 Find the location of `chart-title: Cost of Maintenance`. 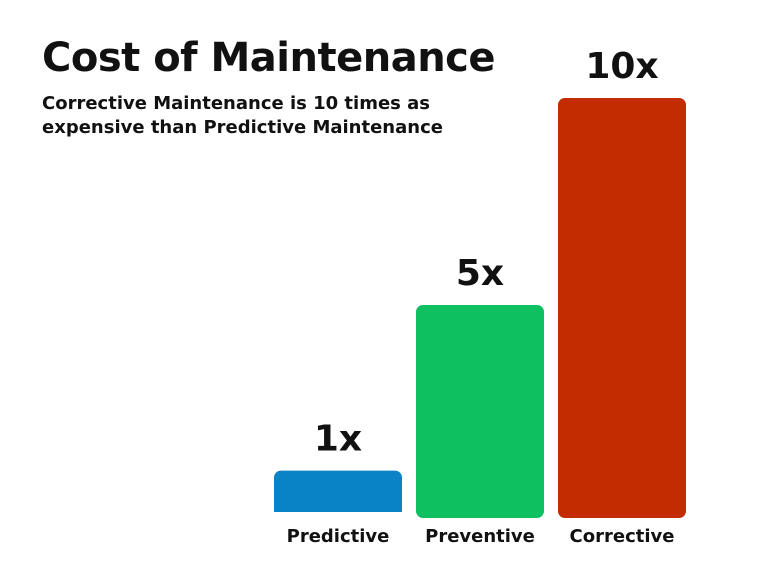

chart-title: Cost of Maintenance is located at coordinates (269, 58).